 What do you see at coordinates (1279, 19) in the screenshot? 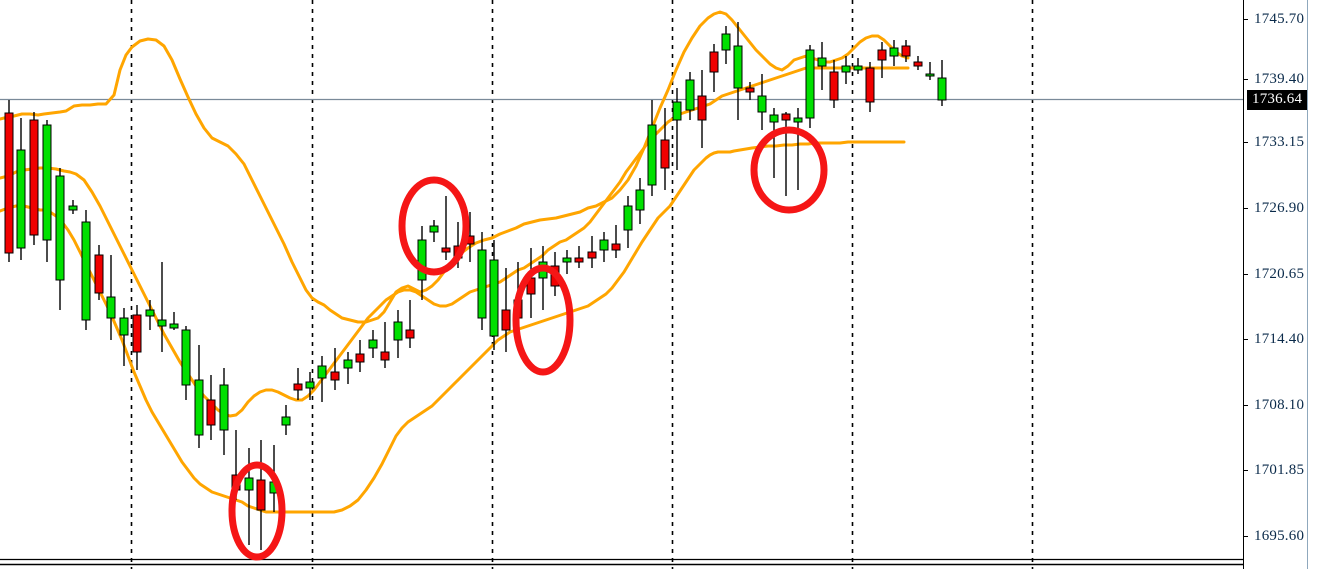
I see `price-tick-label: 1745.70` at bounding box center [1279, 19].